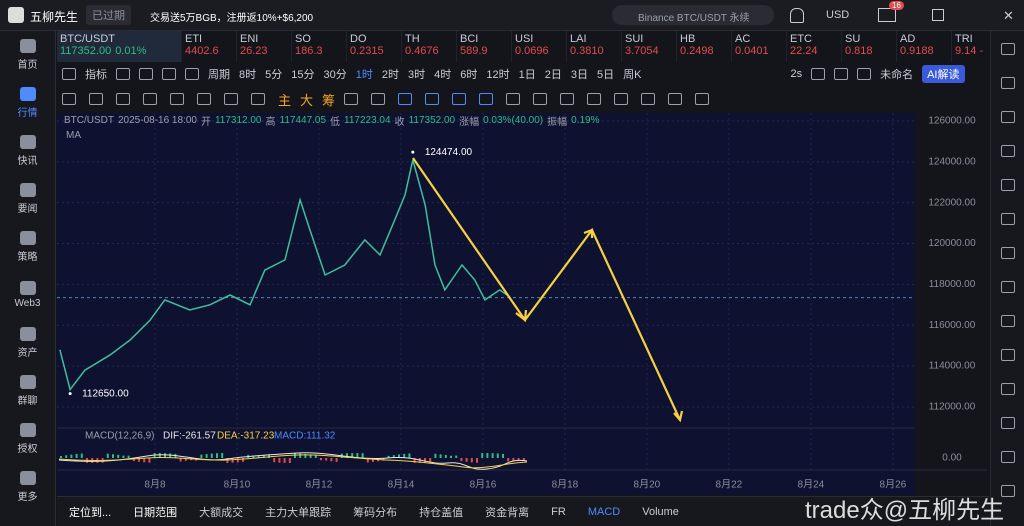  Describe the element at coordinates (429, 46) in the screenshot. I see `ticker: TH 0.4676` at that location.